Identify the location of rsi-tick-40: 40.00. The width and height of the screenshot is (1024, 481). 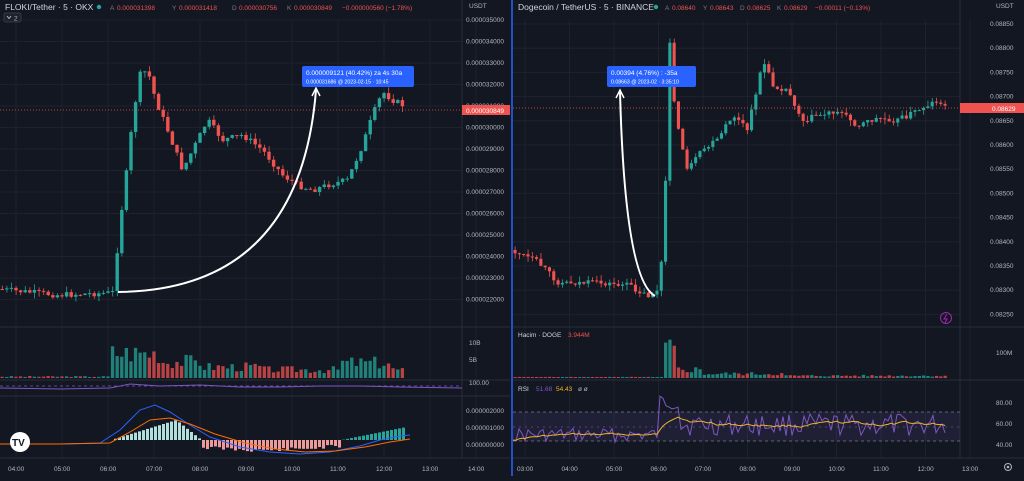
(1004, 445).